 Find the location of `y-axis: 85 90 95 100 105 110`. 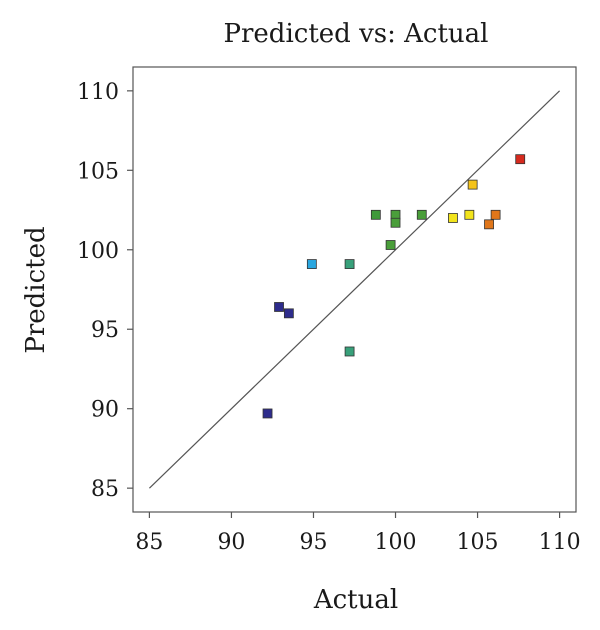

y-axis: 85 90 95 100 105 110 is located at coordinates (105, 291).